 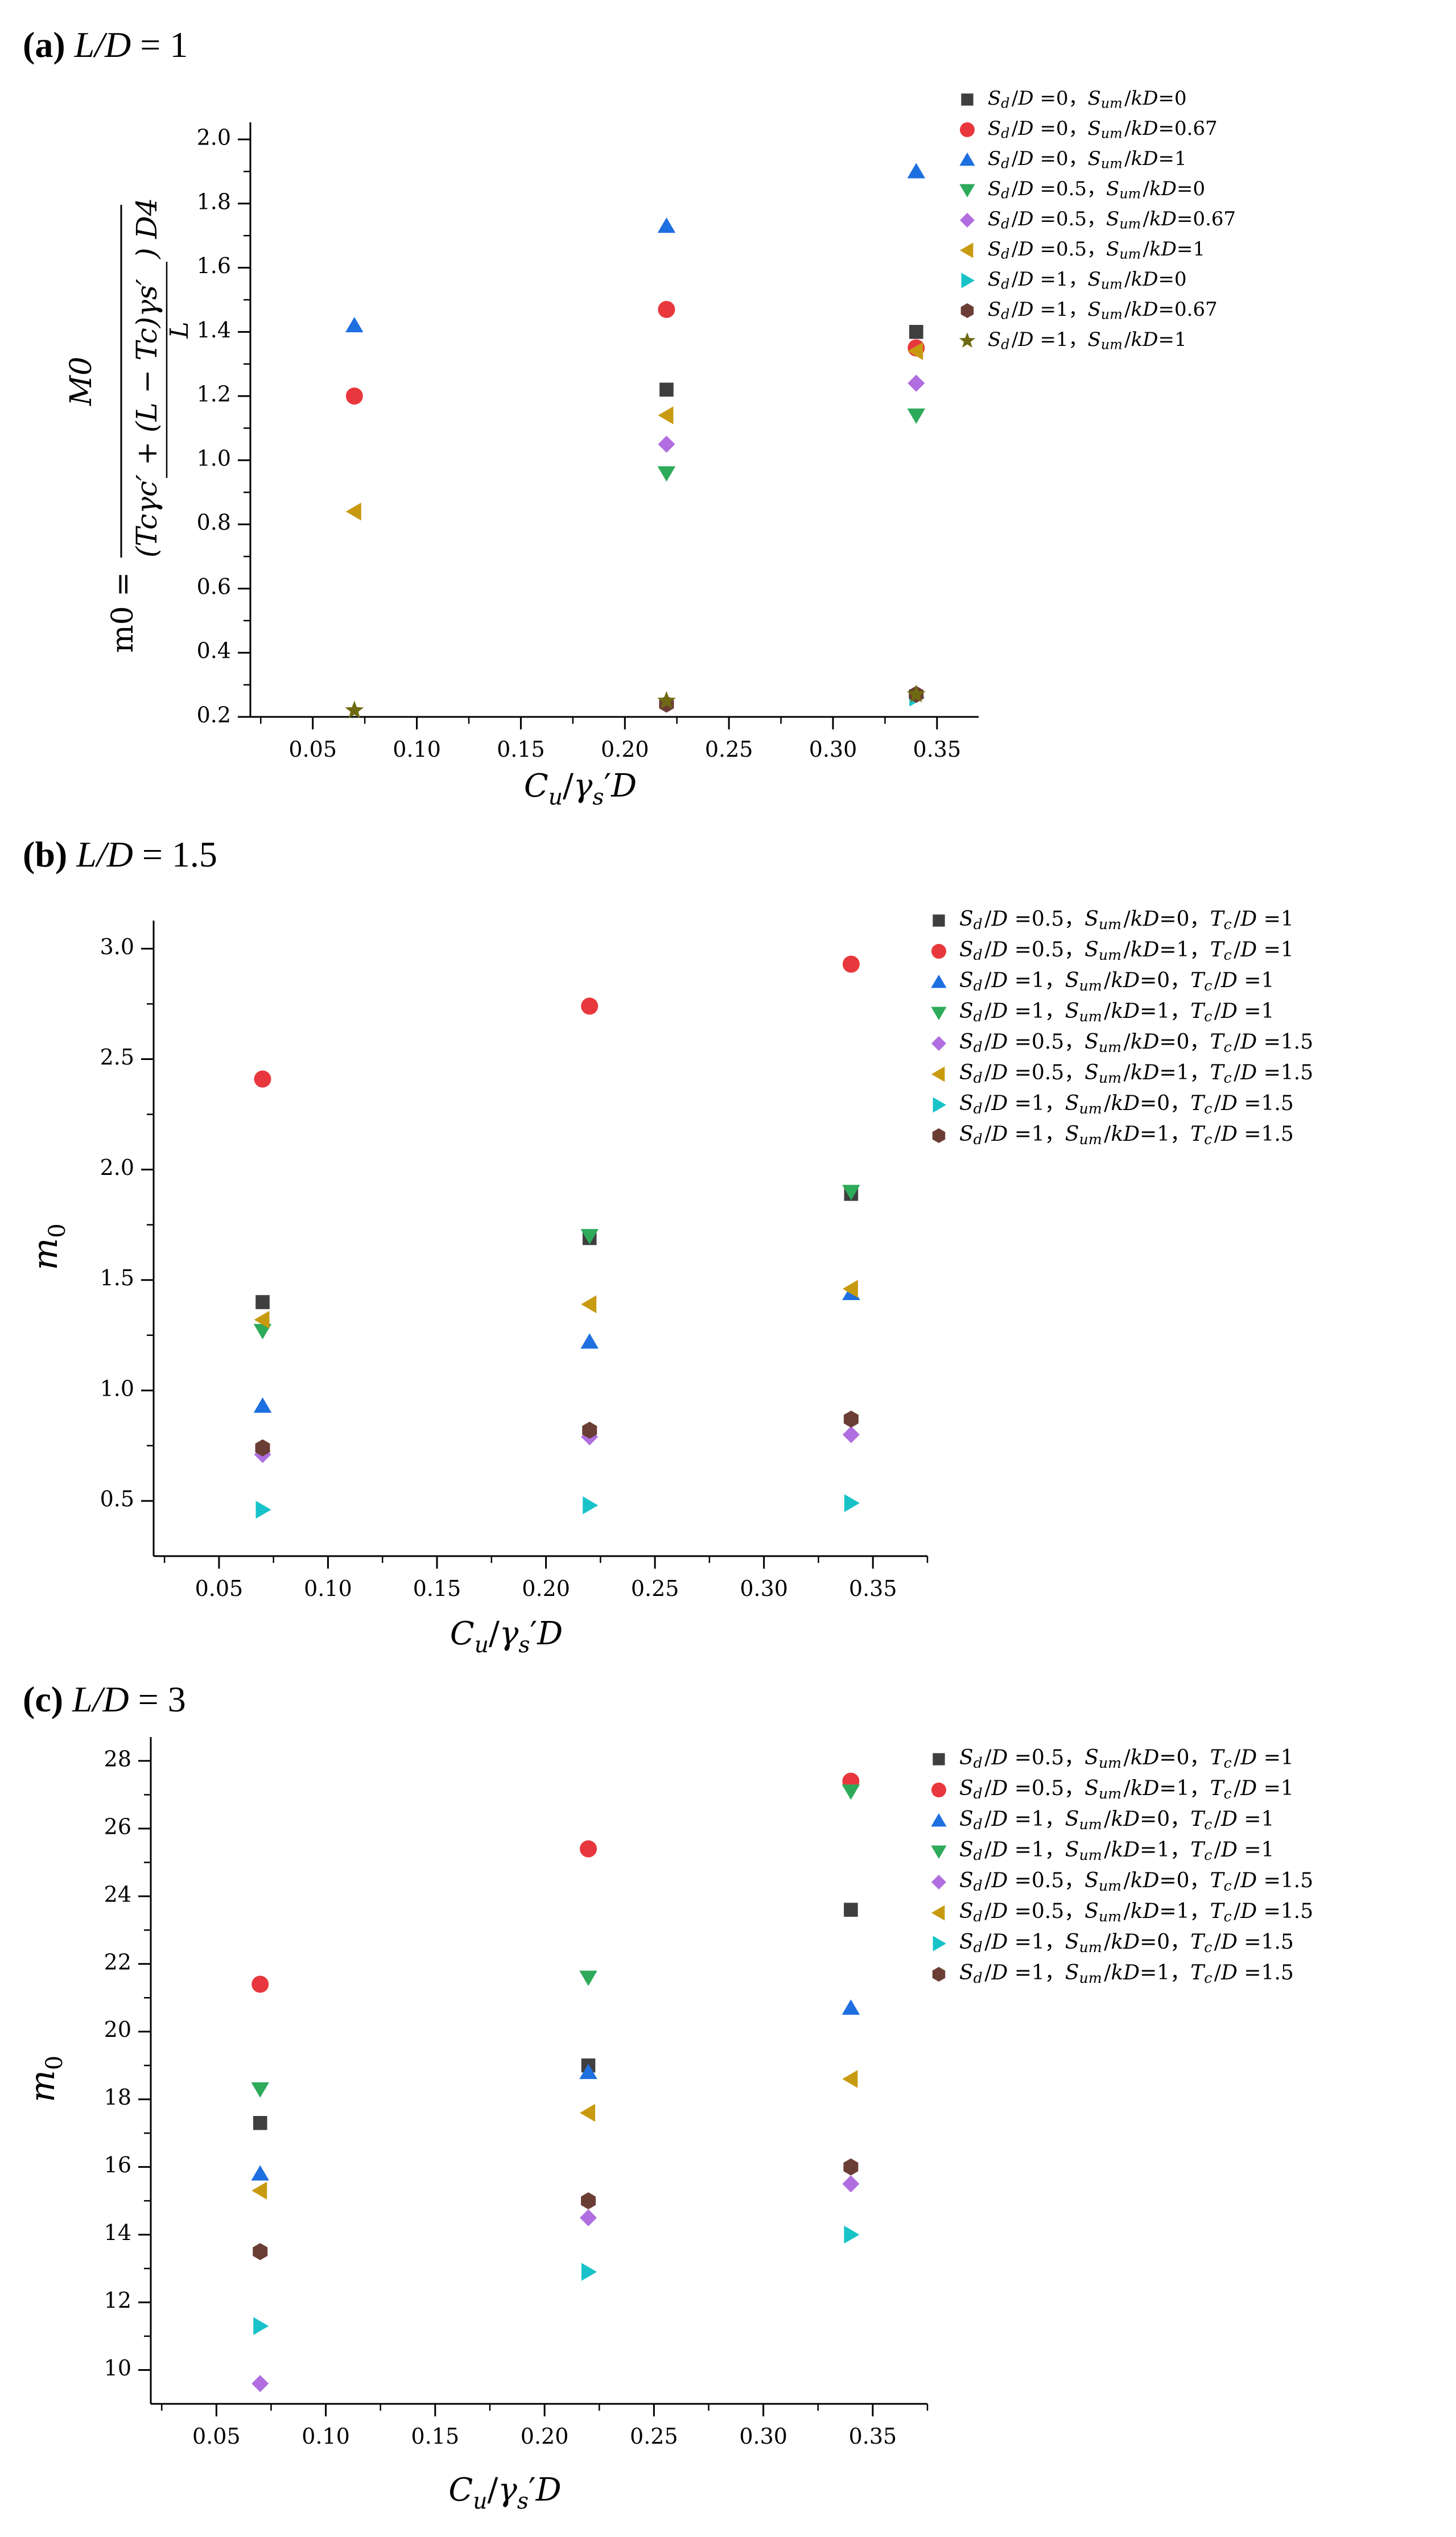 I want to click on legend-marker-hex, so click(x=939, y=1136).